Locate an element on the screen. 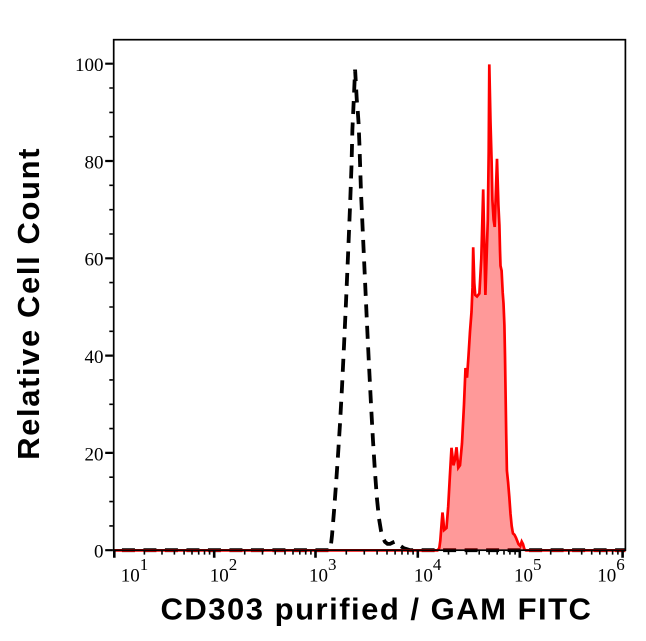  svg-text: Relative Cell Count is located at coordinates (28, 303).